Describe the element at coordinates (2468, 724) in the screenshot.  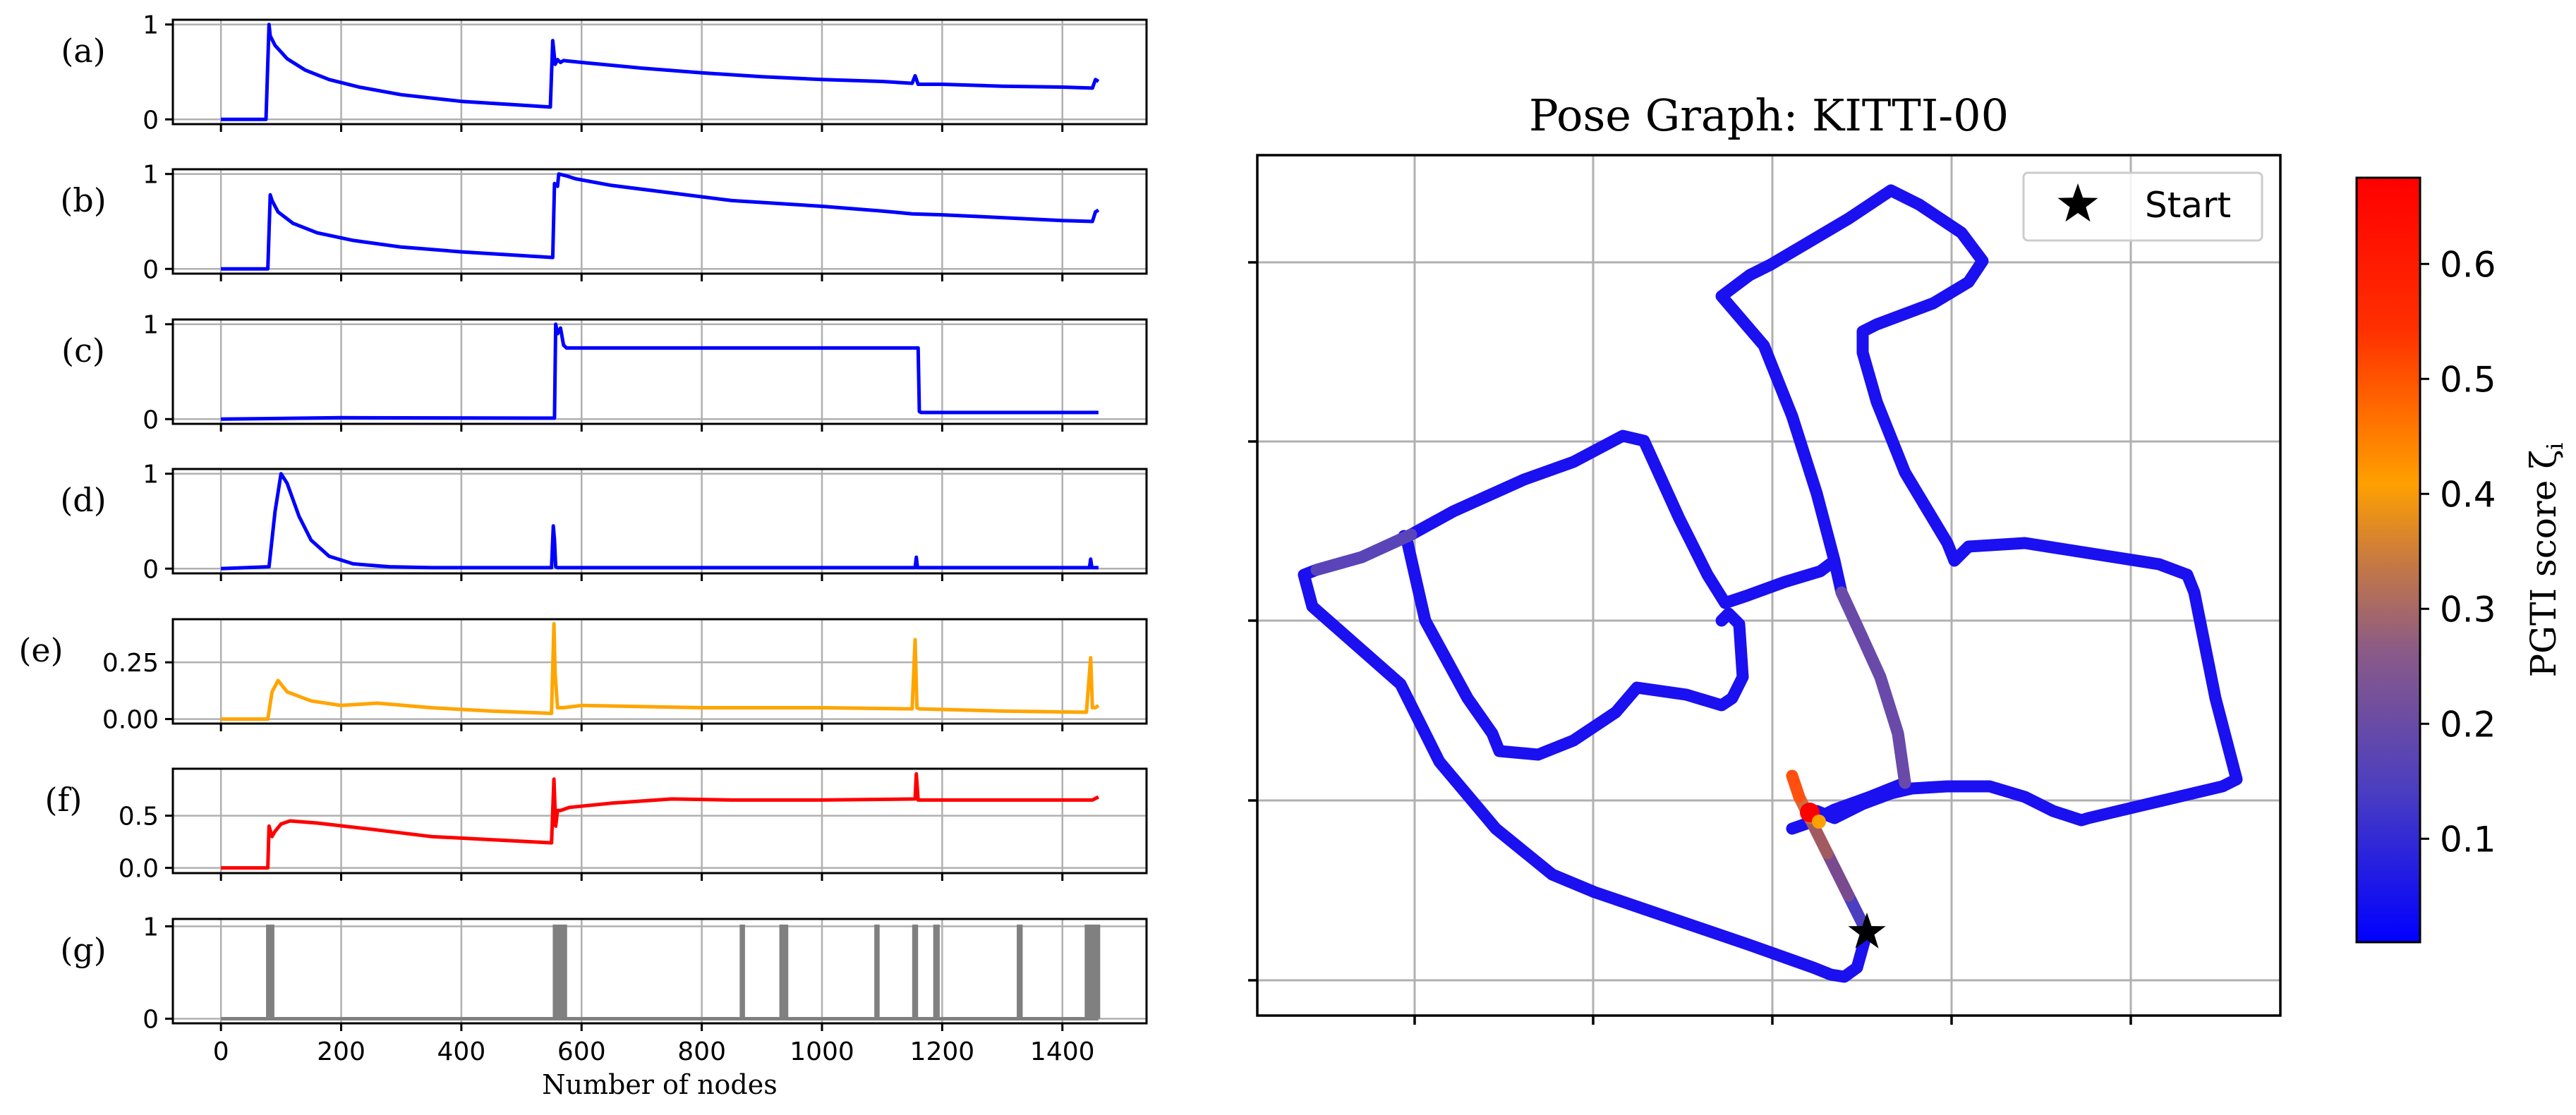
I see `colorbar-tick-label: 0.2` at that location.